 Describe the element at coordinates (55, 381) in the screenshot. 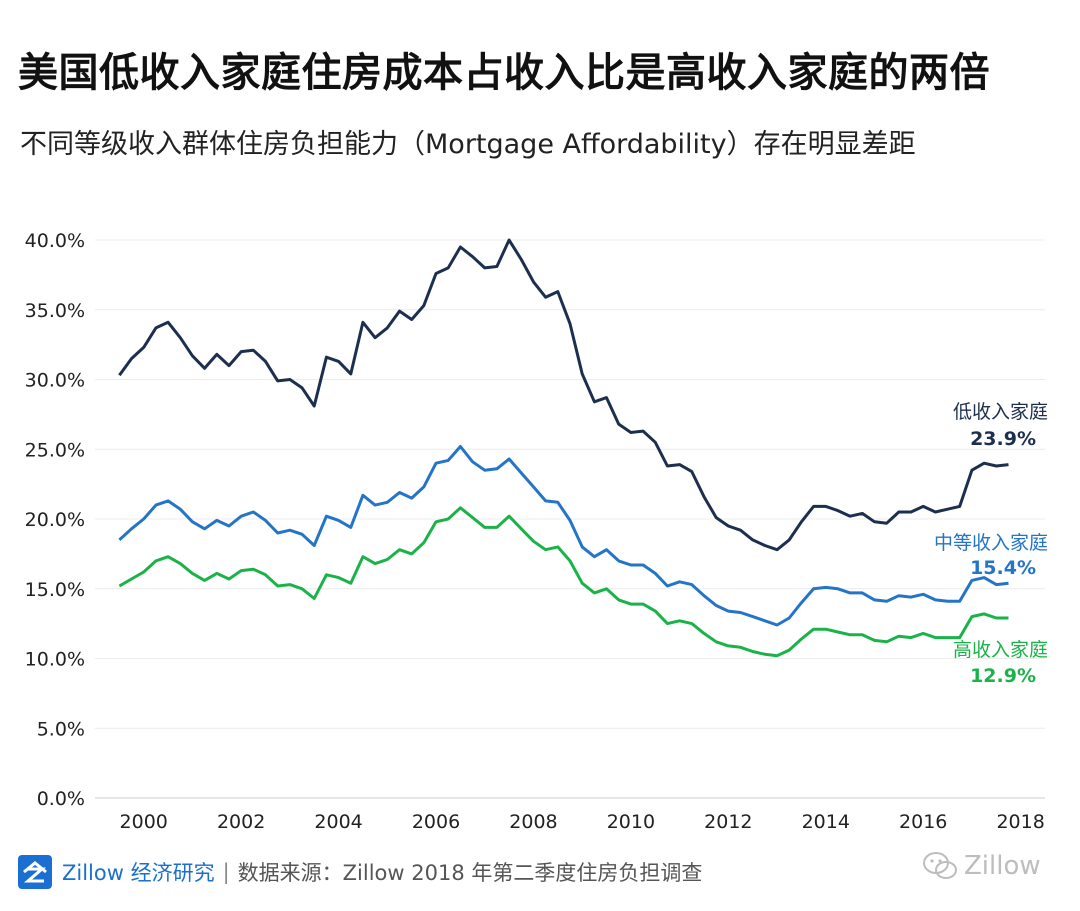

I see `y-tick-label: 30.0%` at that location.